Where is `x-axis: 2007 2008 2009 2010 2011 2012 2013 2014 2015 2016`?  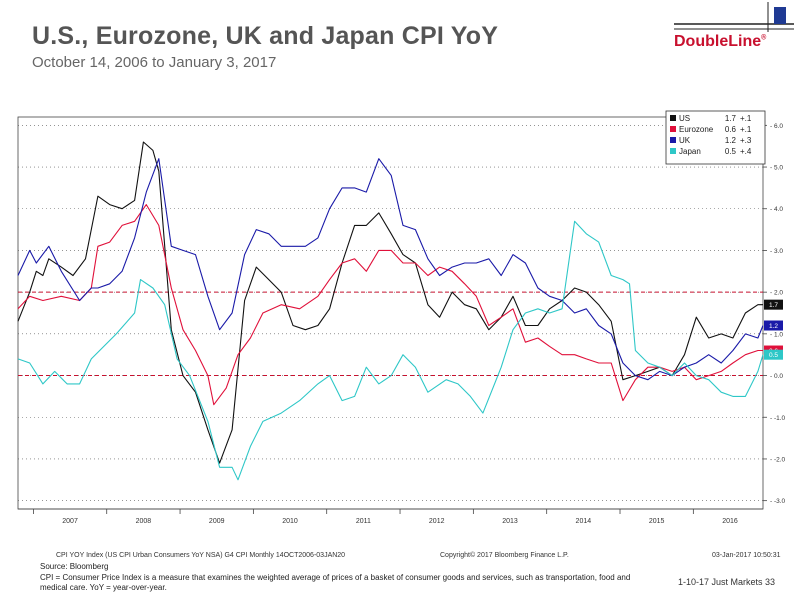
x-axis: 2007 2008 2009 2010 2011 2012 2013 2014 2015 2016 is located at coordinates (385, 517).